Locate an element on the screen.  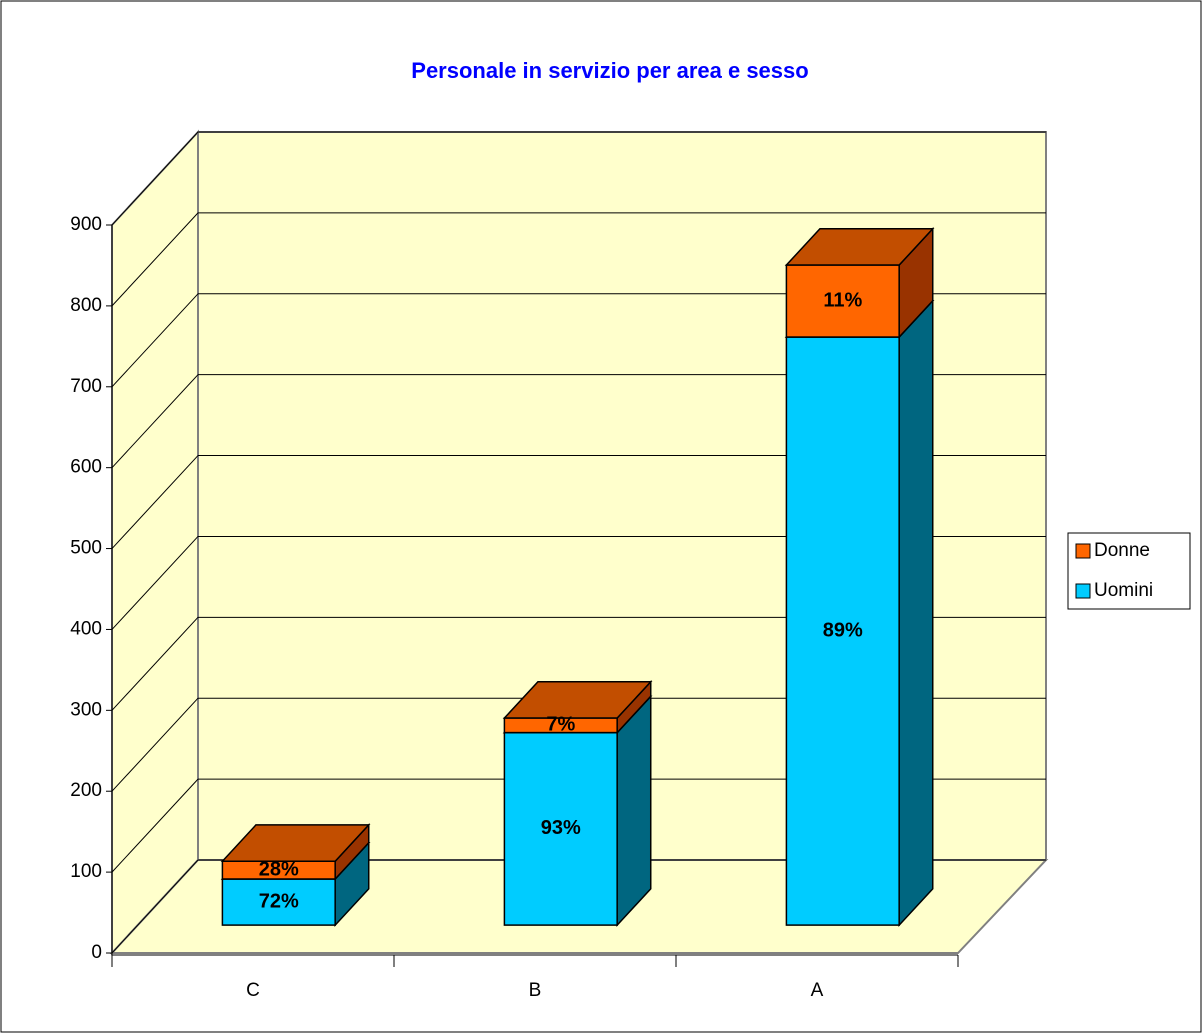
value-label: 11% is located at coordinates (842, 300).